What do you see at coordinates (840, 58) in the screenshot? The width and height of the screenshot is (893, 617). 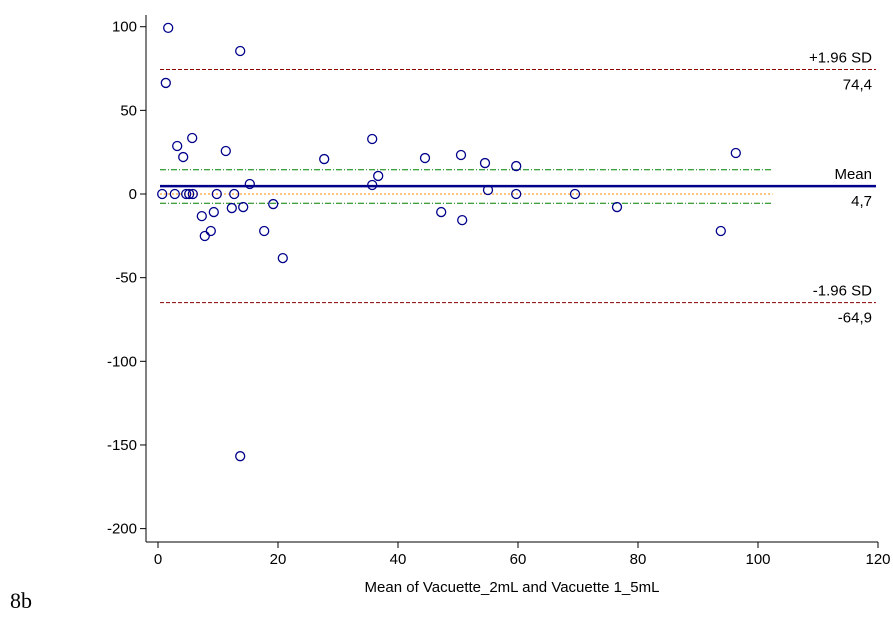 I see `reference-label: +1.96 SD` at bounding box center [840, 58].